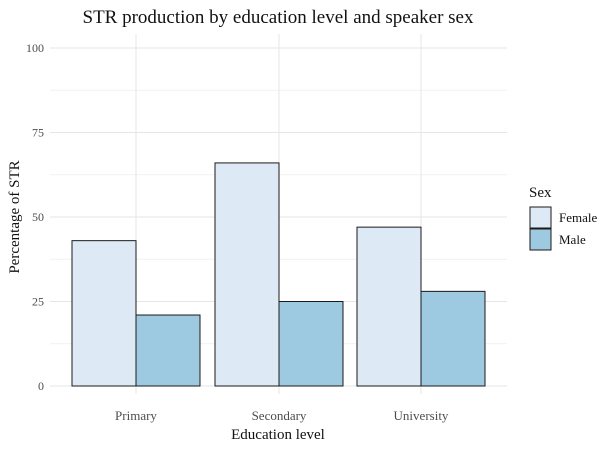 This screenshot has height=449, width=613. What do you see at coordinates (35, 48) in the screenshot?
I see `y-tick-label: 100` at bounding box center [35, 48].